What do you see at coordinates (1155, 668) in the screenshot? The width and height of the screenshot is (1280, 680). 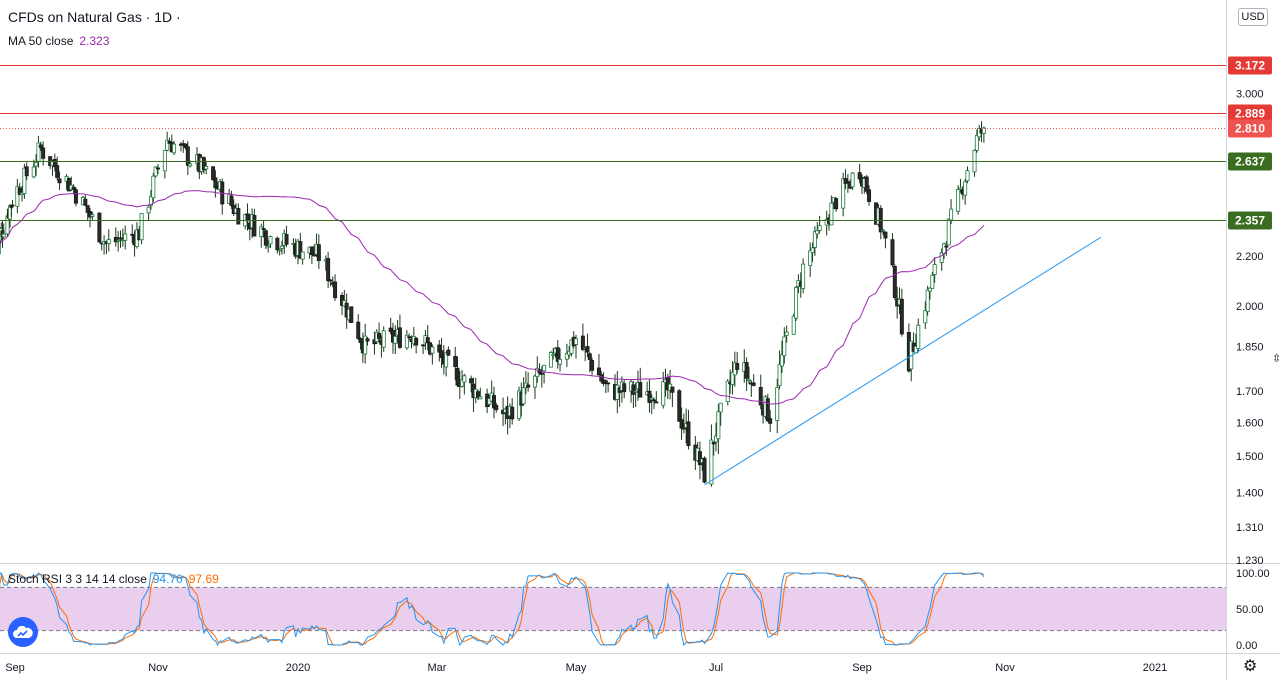 I see `time-axis-tick: 2021` at bounding box center [1155, 668].